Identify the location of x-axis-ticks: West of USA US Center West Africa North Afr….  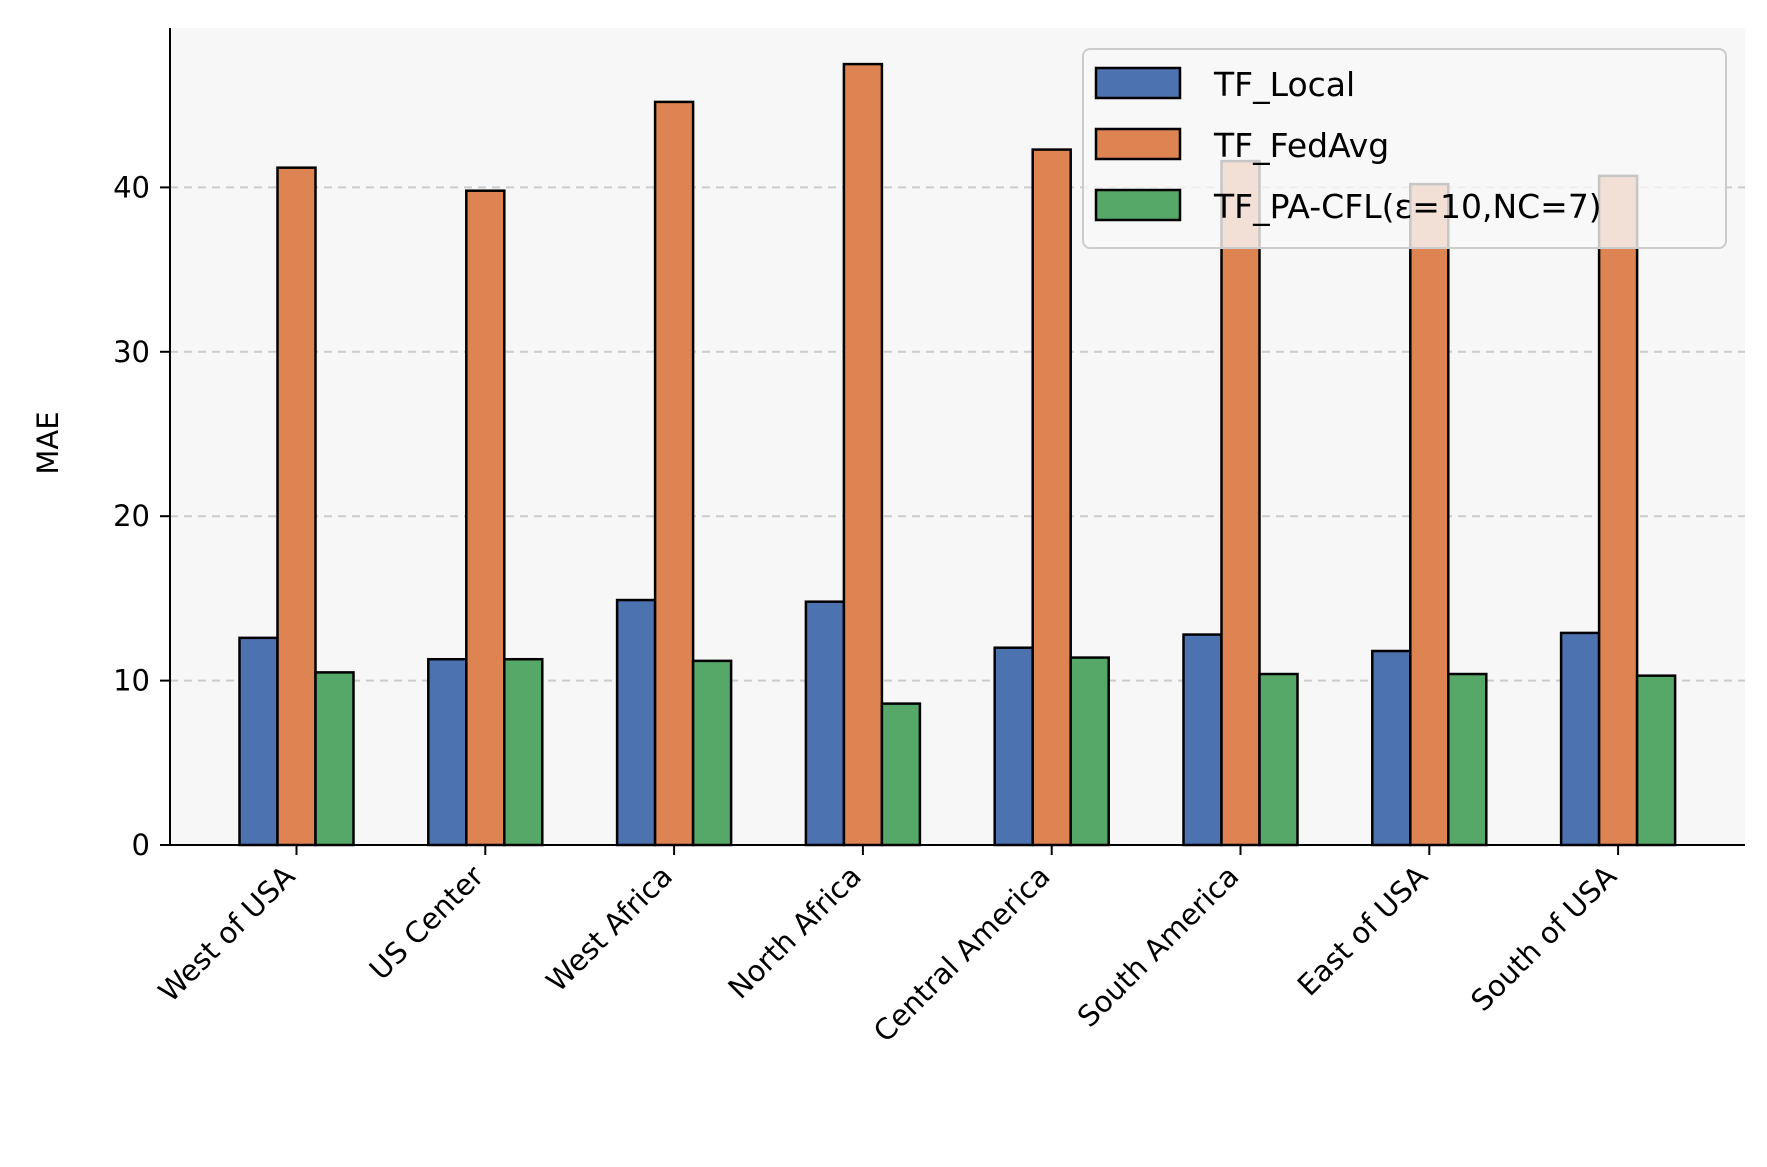
(887, 947).